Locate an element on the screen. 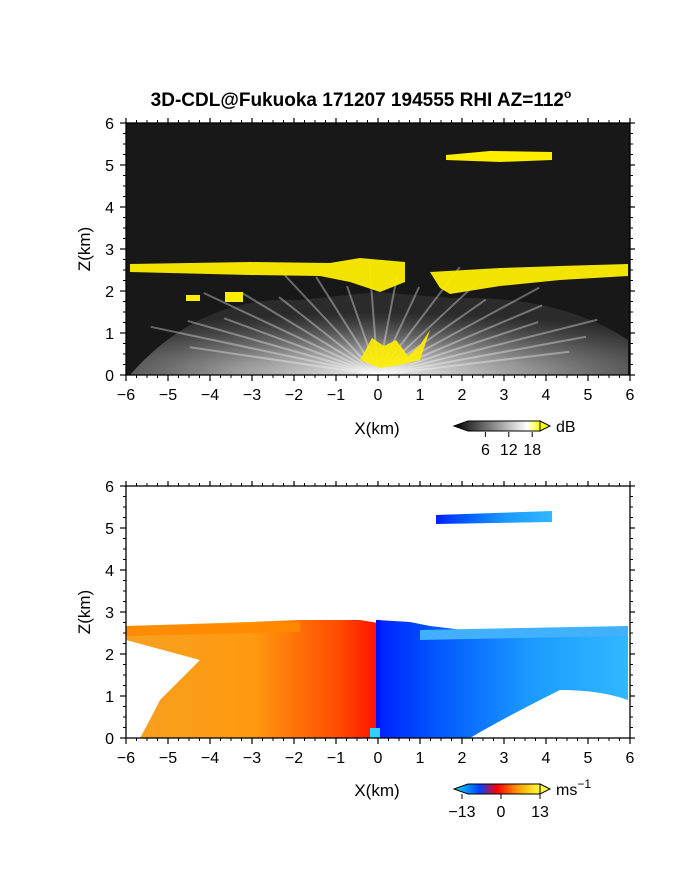  velocity-colorbar-unit-superscript: −1 is located at coordinates (584, 784).